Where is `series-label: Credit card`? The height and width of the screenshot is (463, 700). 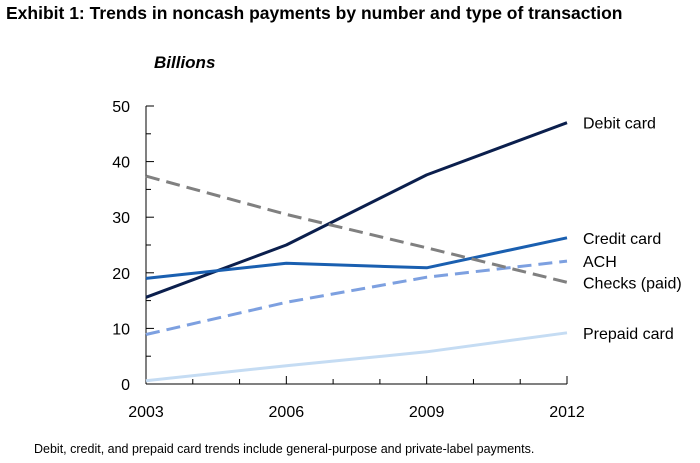 series-label: Credit card is located at coordinates (622, 239).